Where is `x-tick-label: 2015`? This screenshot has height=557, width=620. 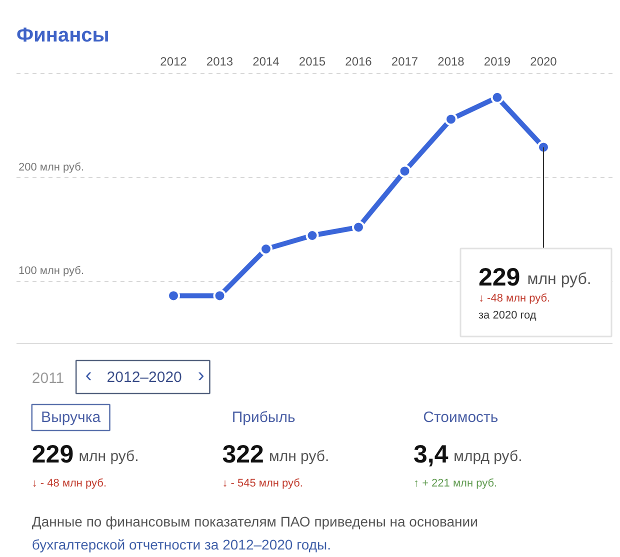 x-tick-label: 2015 is located at coordinates (312, 61).